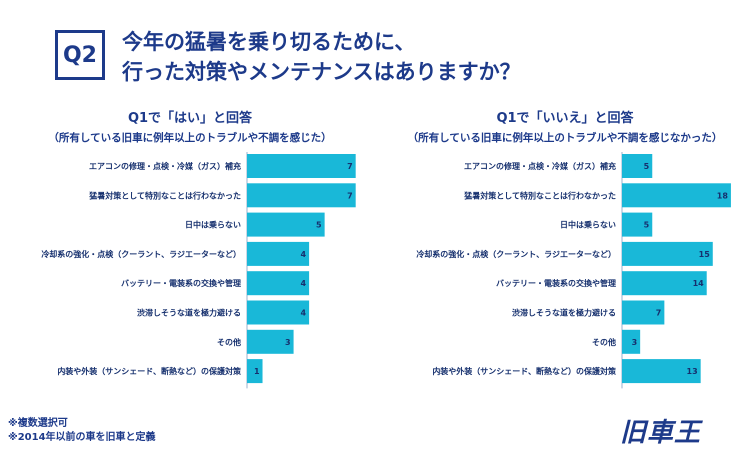 Image resolution: width=750 pixels, height=450 pixels. I want to click on page-title: 今年の猛暑を乗り切るために、 行った対策やメンテナンスはありますか？, so click(321, 57).